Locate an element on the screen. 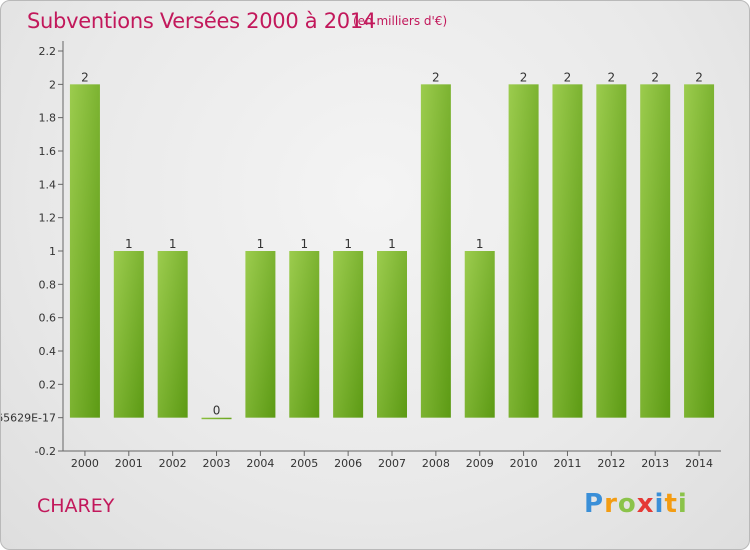  y-tick-label: 0.2 is located at coordinates (48, 384).